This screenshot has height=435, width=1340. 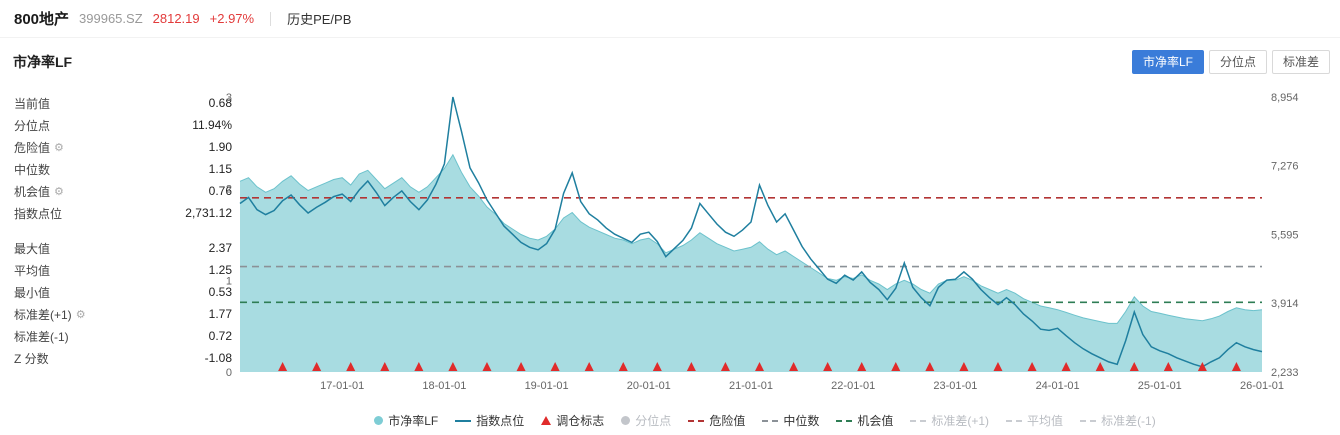 What do you see at coordinates (1285, 373) in the screenshot?
I see `right-axis-tick: 2,233` at bounding box center [1285, 373].